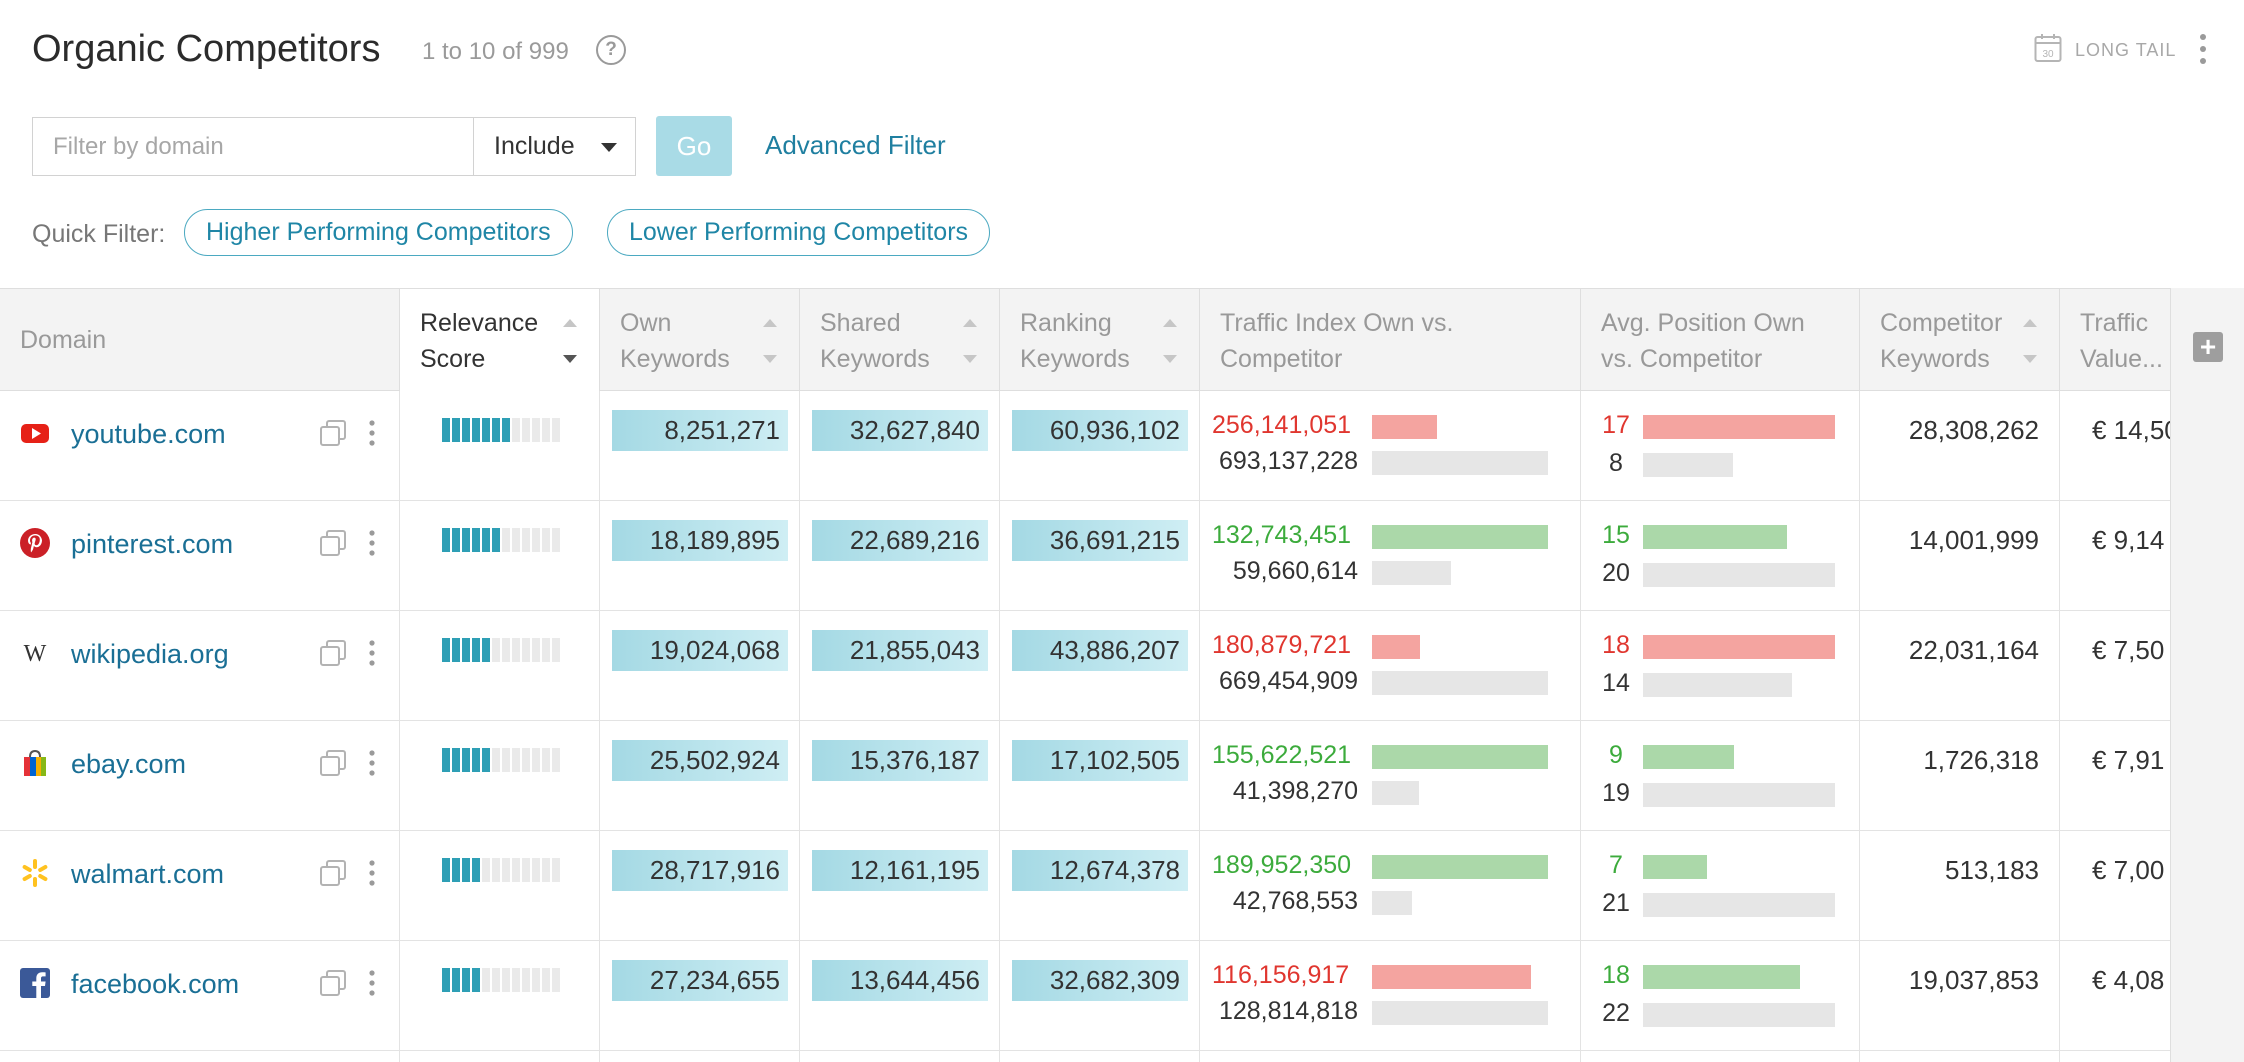 The width and height of the screenshot is (2244, 1062). Describe the element at coordinates (501, 540) in the screenshot. I see `relevance-bar` at that location.